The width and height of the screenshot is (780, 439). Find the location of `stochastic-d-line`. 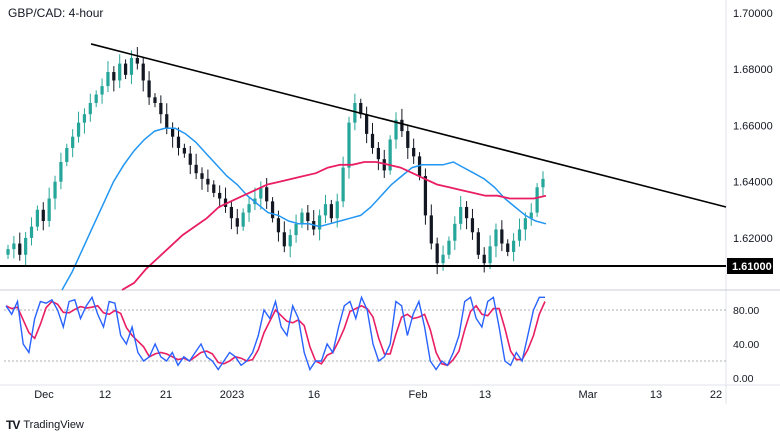

stochastic-d-line is located at coordinates (275, 333).